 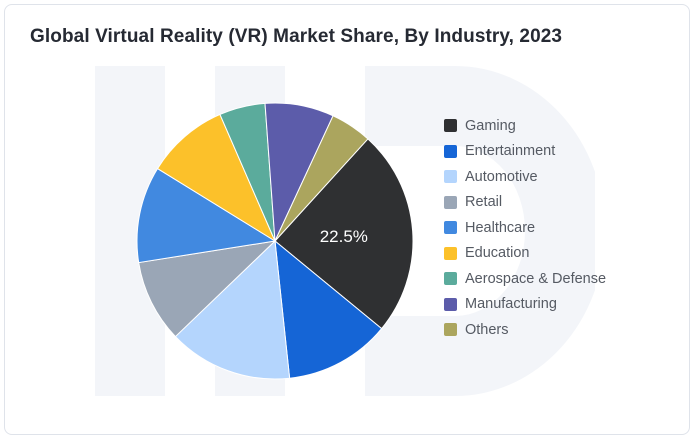 What do you see at coordinates (500, 227) in the screenshot?
I see `legend-label: Healthcare` at bounding box center [500, 227].